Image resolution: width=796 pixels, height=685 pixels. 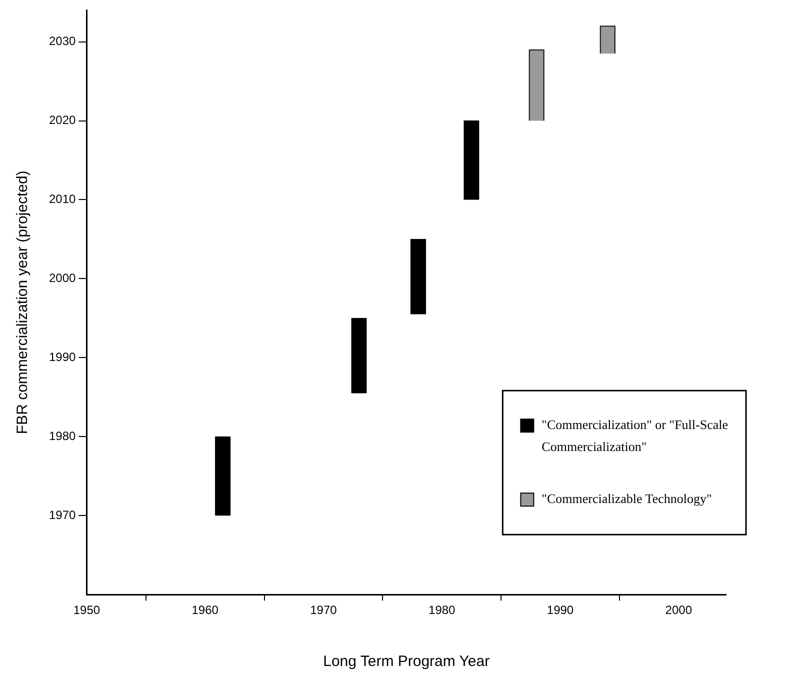 I want to click on y-tick-label: 1980, so click(x=62, y=435).